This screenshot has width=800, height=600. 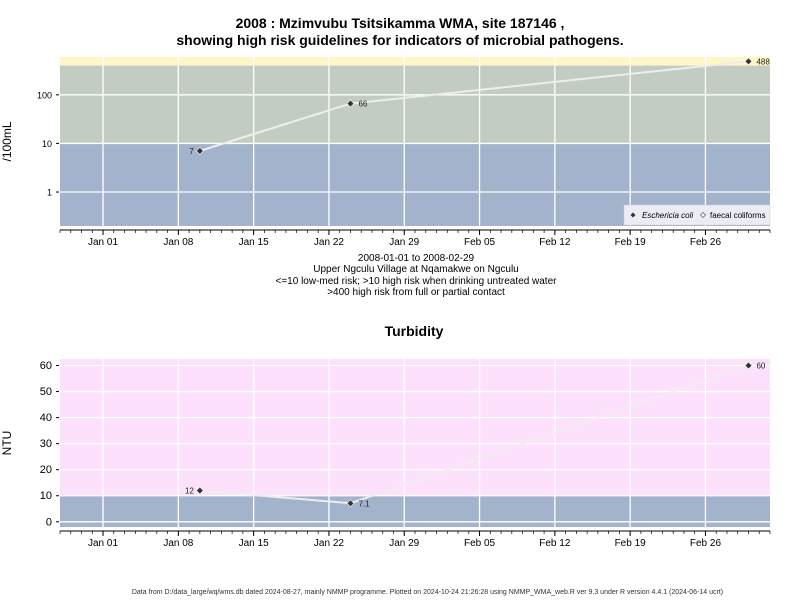 I want to click on ecoli-x-tick-label-5: Feb 05, so click(x=480, y=242).